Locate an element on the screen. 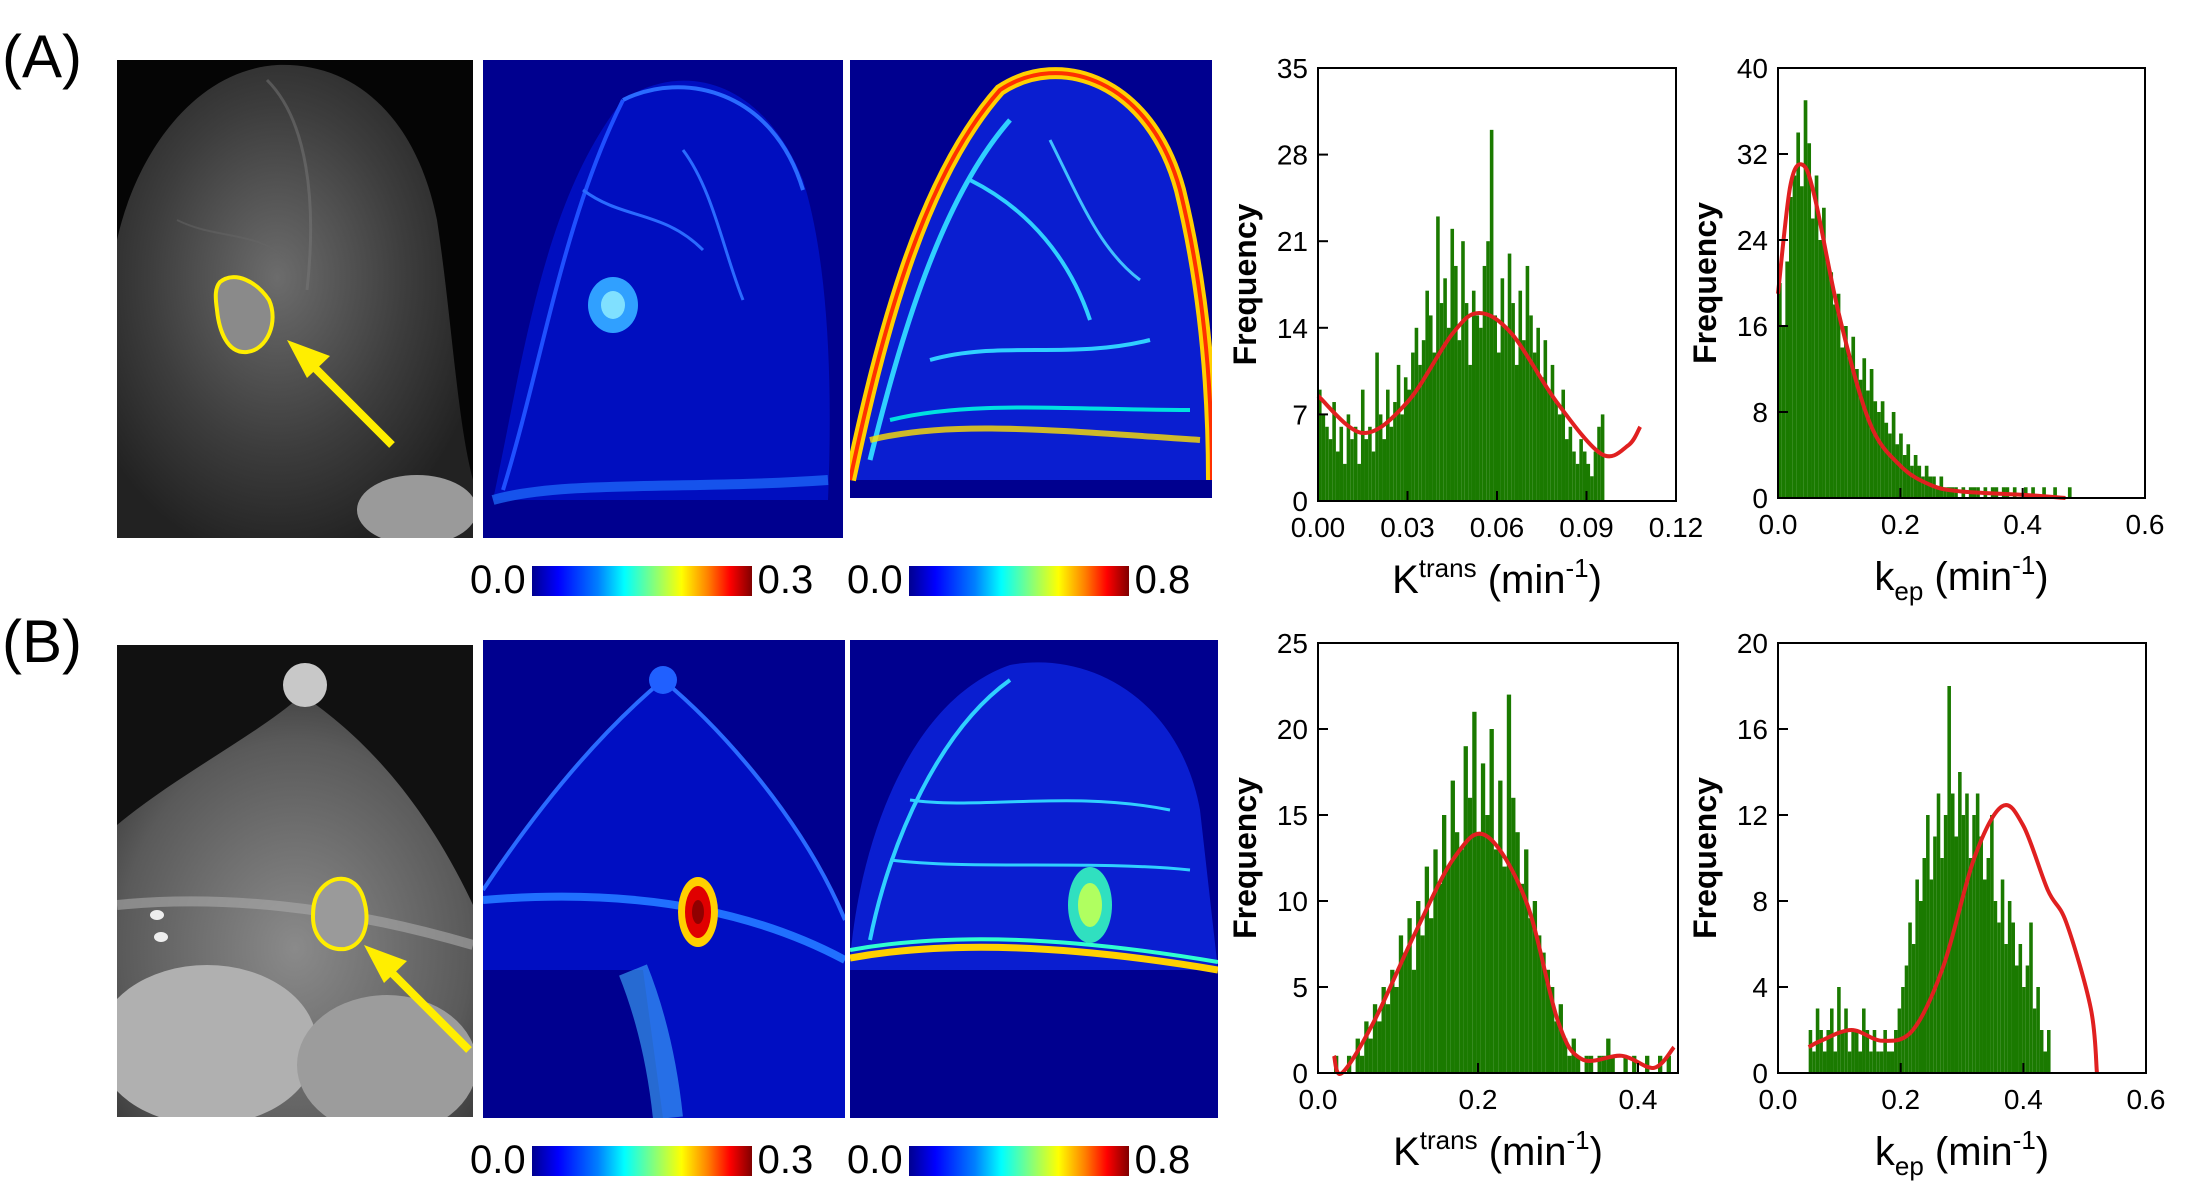 The height and width of the screenshot is (1183, 2191). arrow-icon is located at coordinates (341, 394).